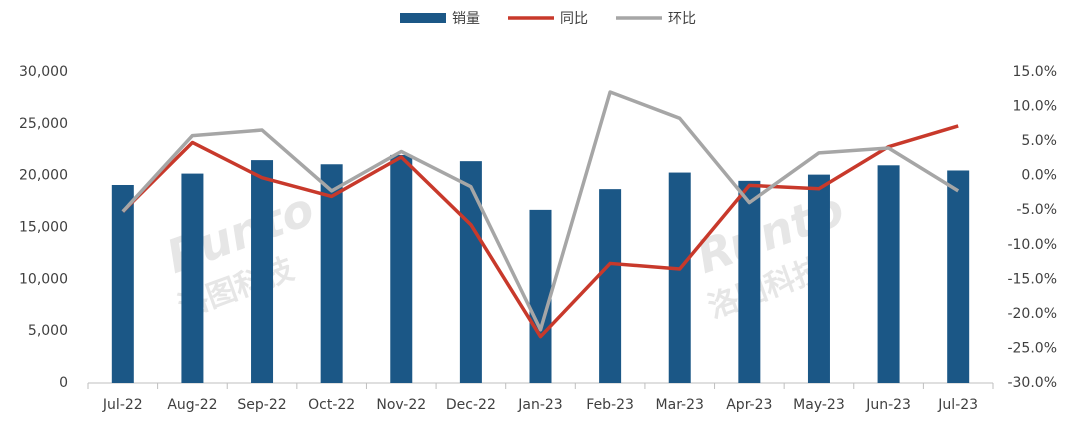  I want to click on y2-tick-label: -25.0%, so click(1032, 348).